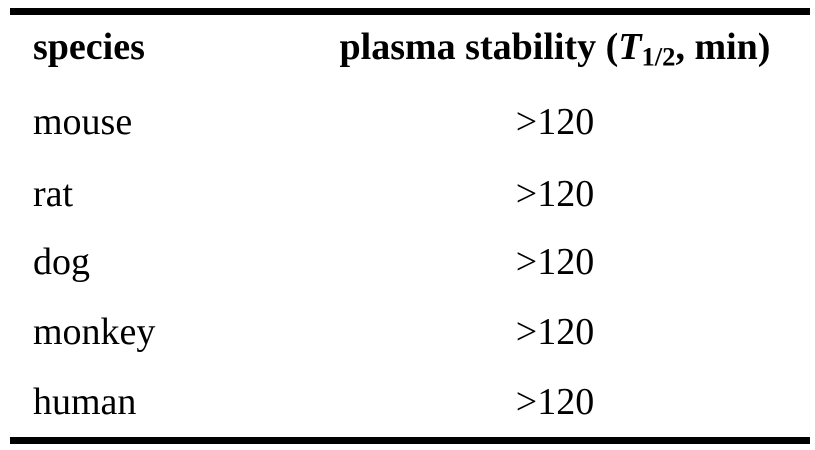 The height and width of the screenshot is (450, 815). Describe the element at coordinates (94, 332) in the screenshot. I see `species-cell: monkey` at that location.